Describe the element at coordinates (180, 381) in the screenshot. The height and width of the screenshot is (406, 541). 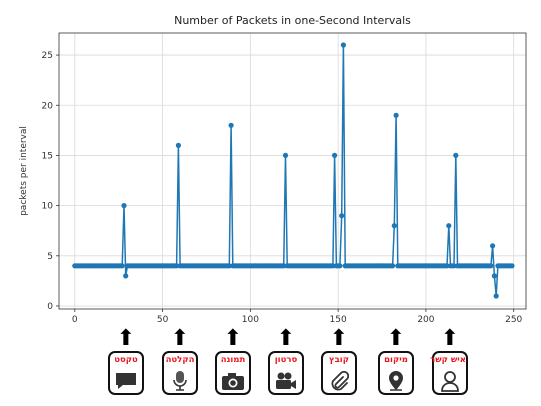
I see `microphone-icon` at that location.